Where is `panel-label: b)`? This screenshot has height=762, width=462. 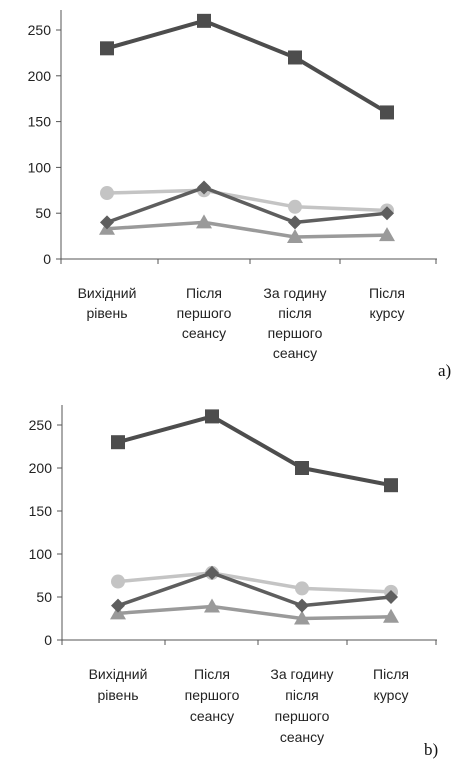
panel-label: b) is located at coordinates (431, 749).